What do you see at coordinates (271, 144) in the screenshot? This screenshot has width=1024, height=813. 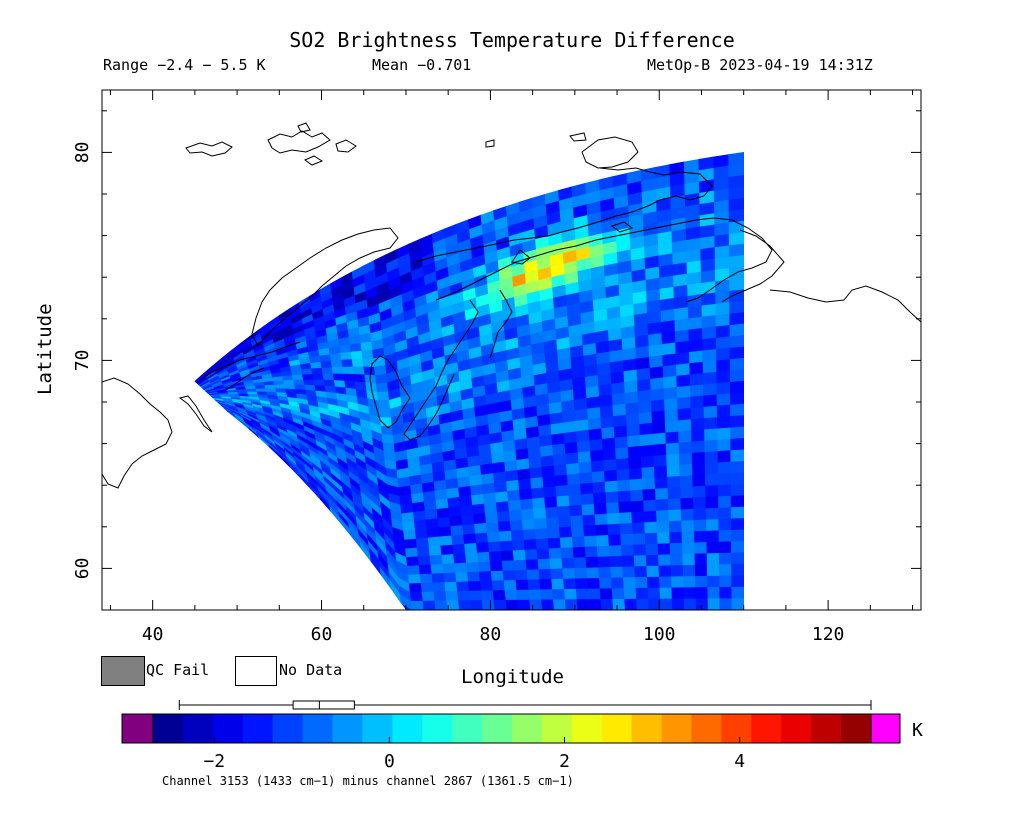 I see `coastline-franz-josef` at bounding box center [271, 144].